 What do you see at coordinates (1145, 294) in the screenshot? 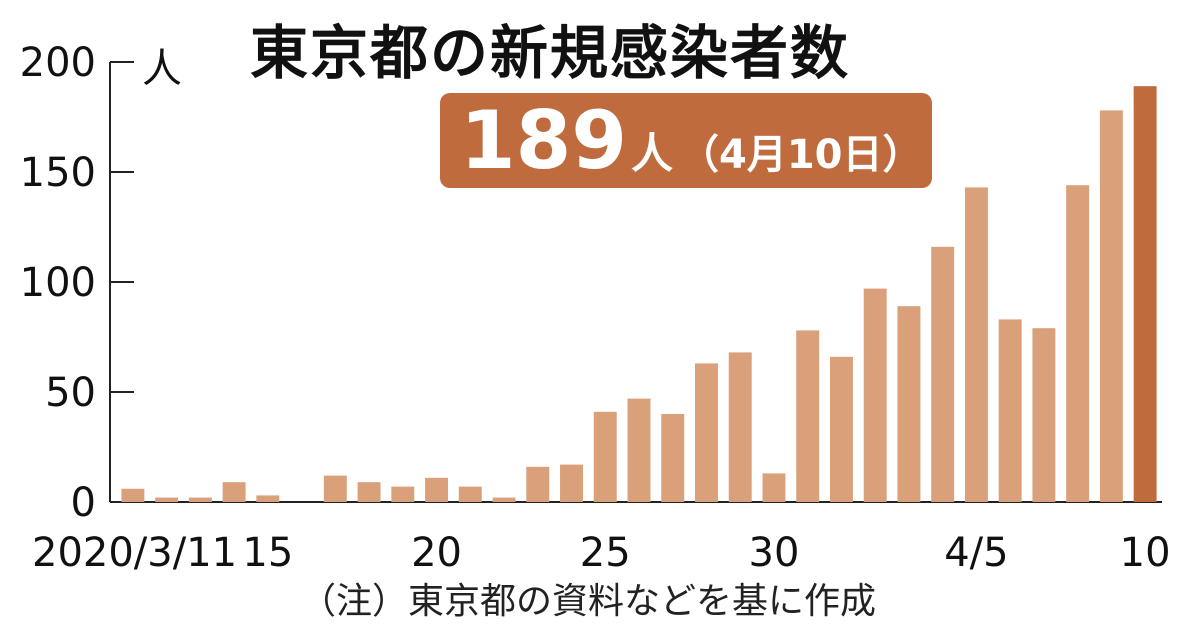
I see `bar-highlight` at bounding box center [1145, 294].